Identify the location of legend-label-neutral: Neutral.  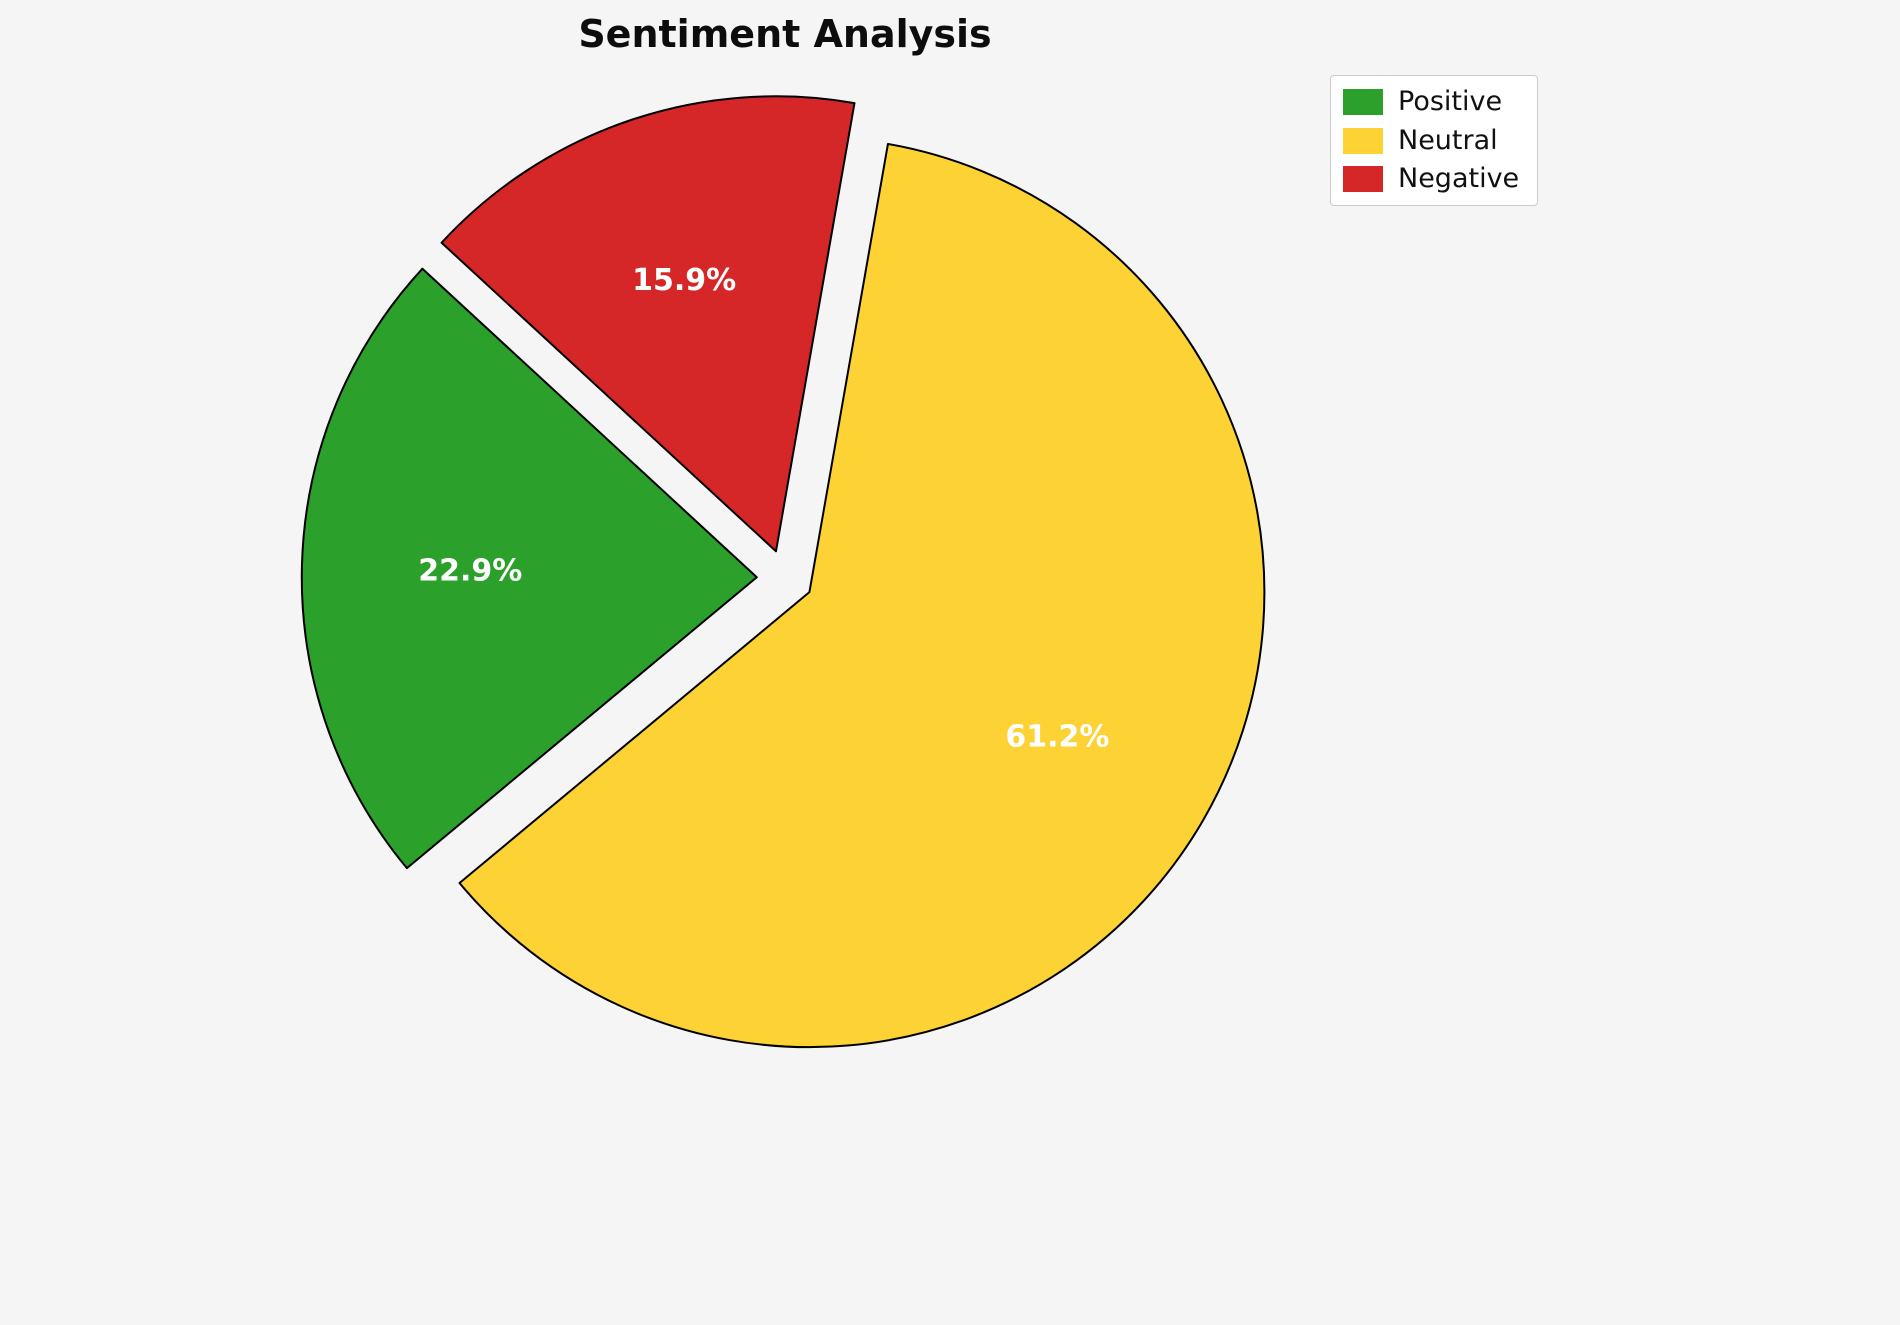
(1448, 140).